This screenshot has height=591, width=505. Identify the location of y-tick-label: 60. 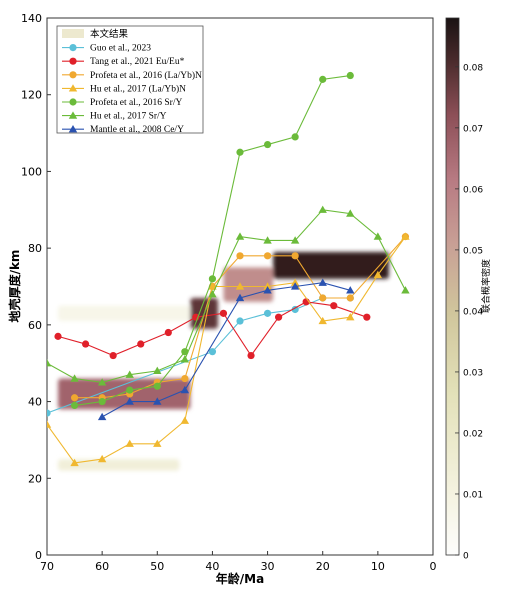
(35, 325).